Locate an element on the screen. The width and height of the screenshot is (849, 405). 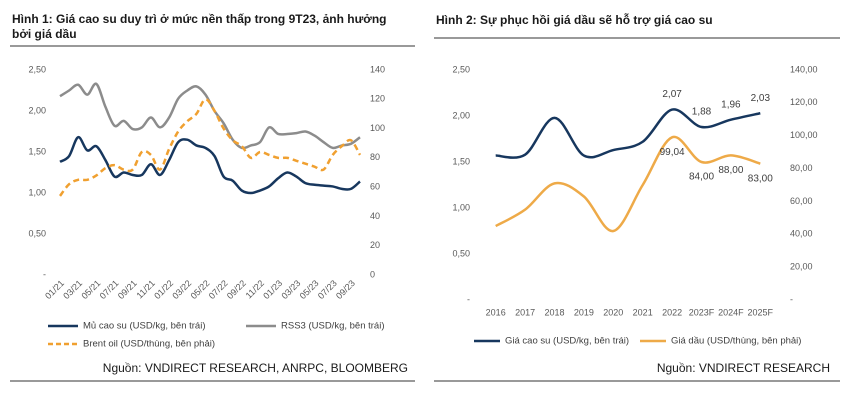
y2-tick-label: 80 is located at coordinates (375, 157).